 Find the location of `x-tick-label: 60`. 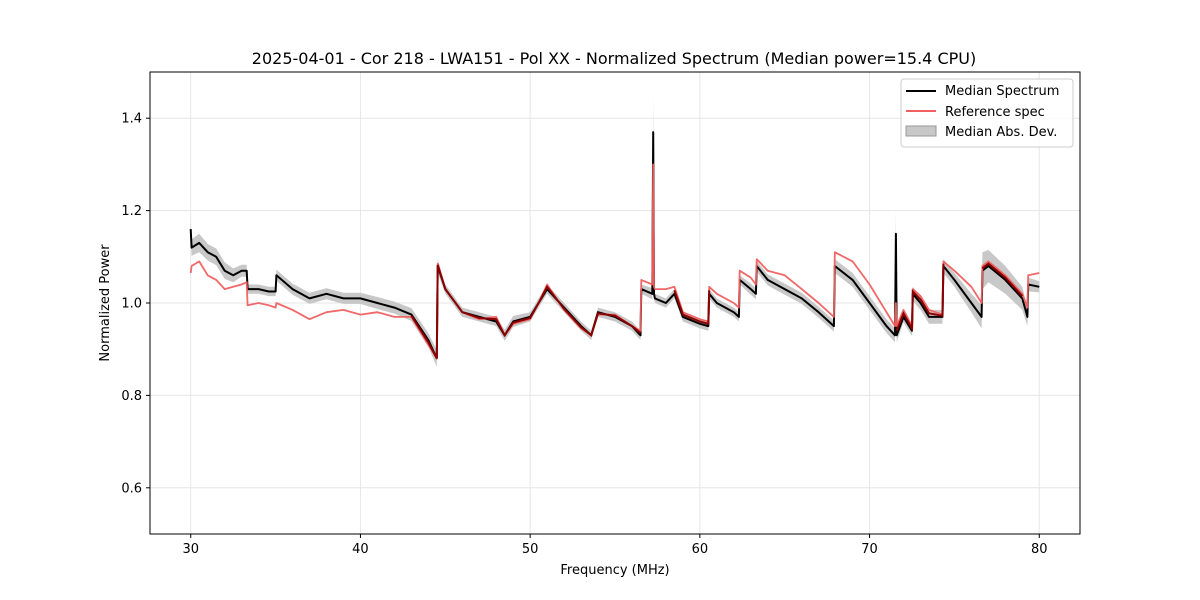

x-tick-label: 60 is located at coordinates (700, 549).